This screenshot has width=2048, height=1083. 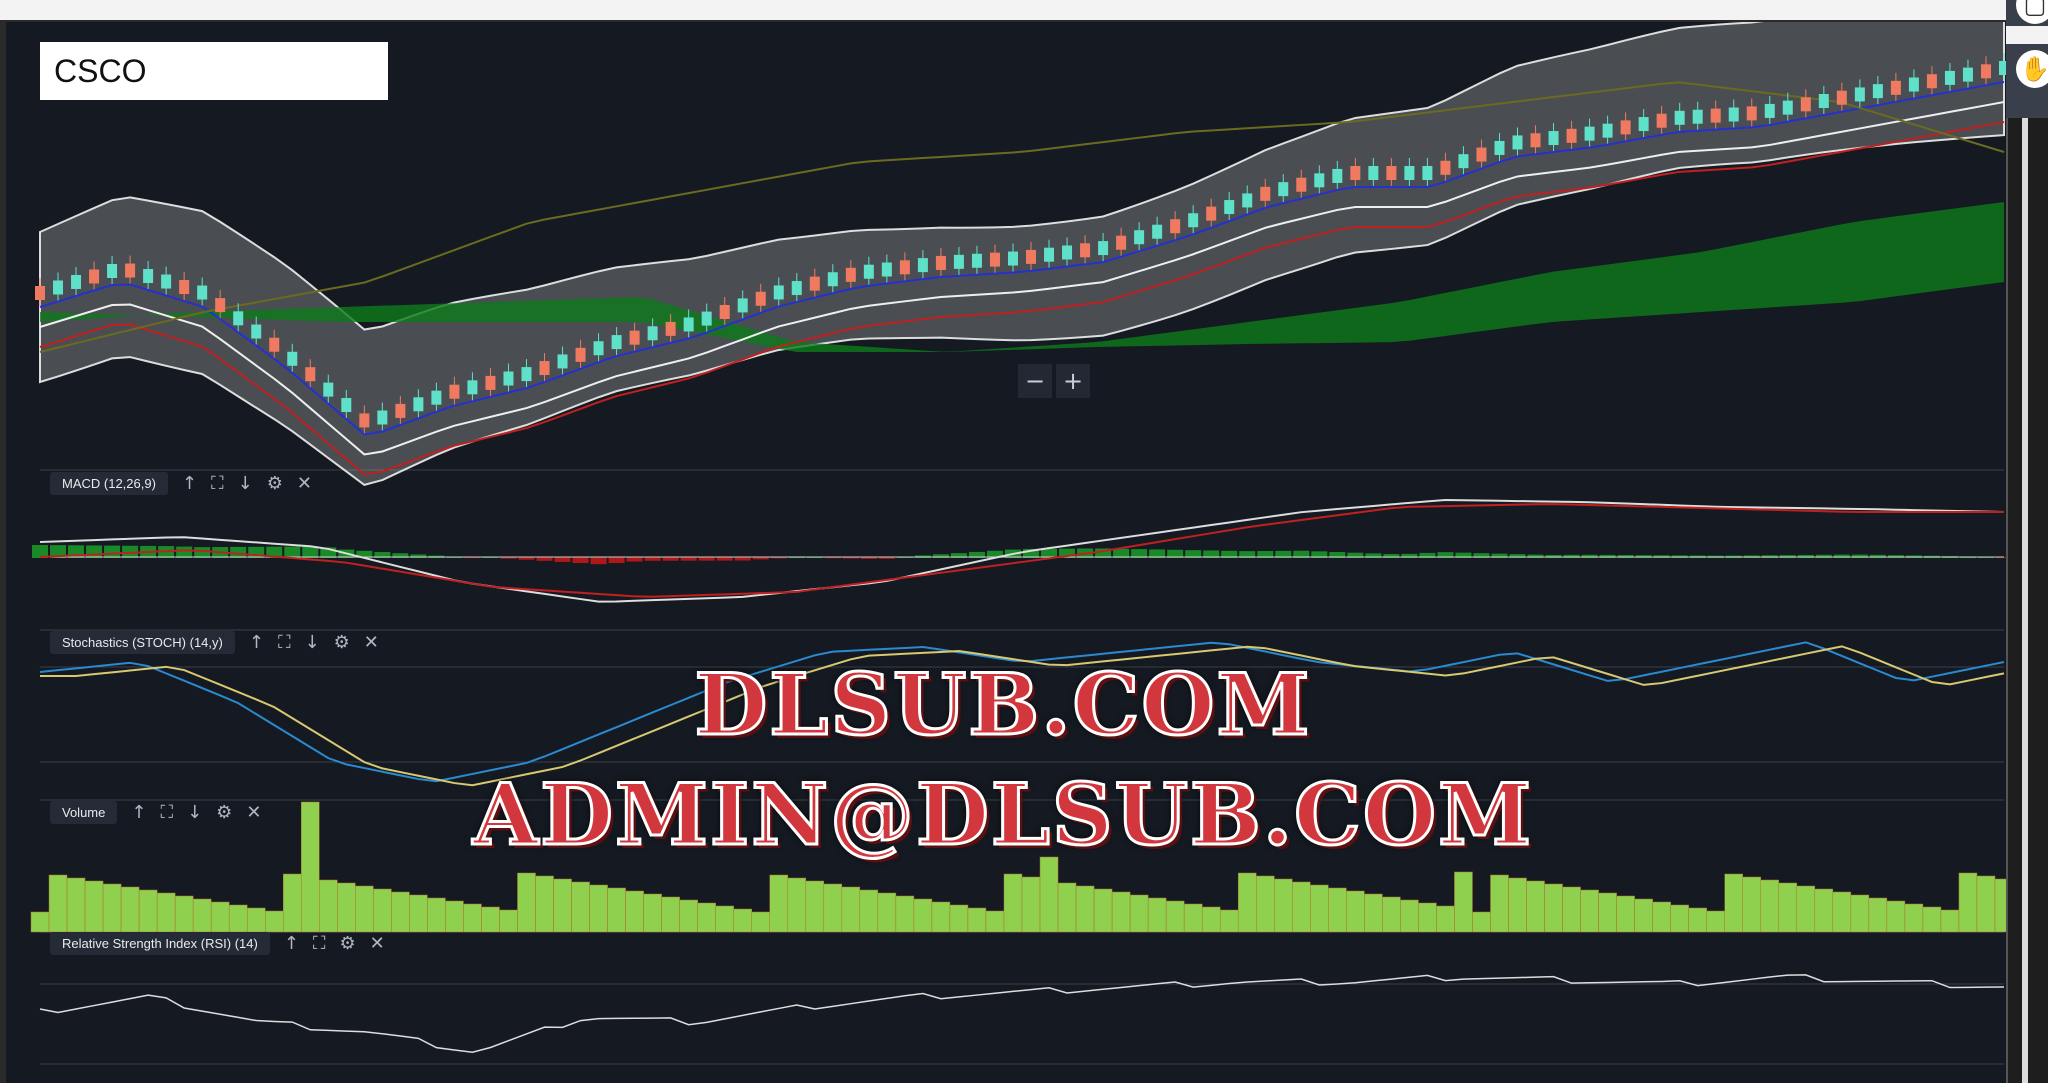 I want to click on rsi-label: Relative Strength Index (RSI) (14), so click(x=160, y=943).